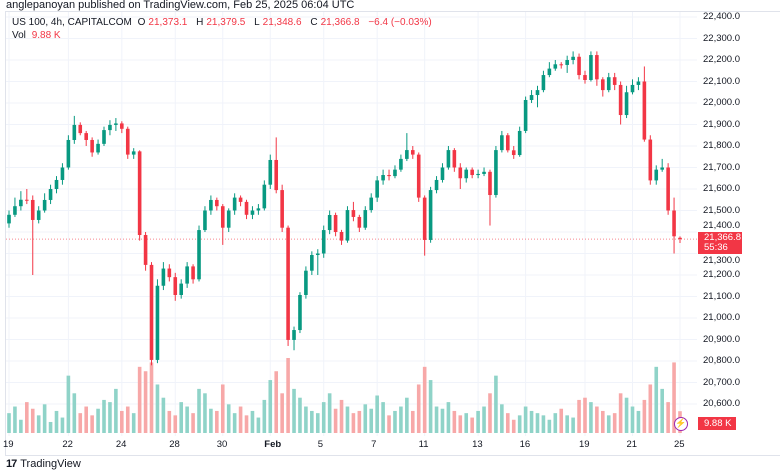 Image resolution: width=780 pixels, height=470 pixels. What do you see at coordinates (320, 444) in the screenshot?
I see `time-tick-label: 5` at bounding box center [320, 444].